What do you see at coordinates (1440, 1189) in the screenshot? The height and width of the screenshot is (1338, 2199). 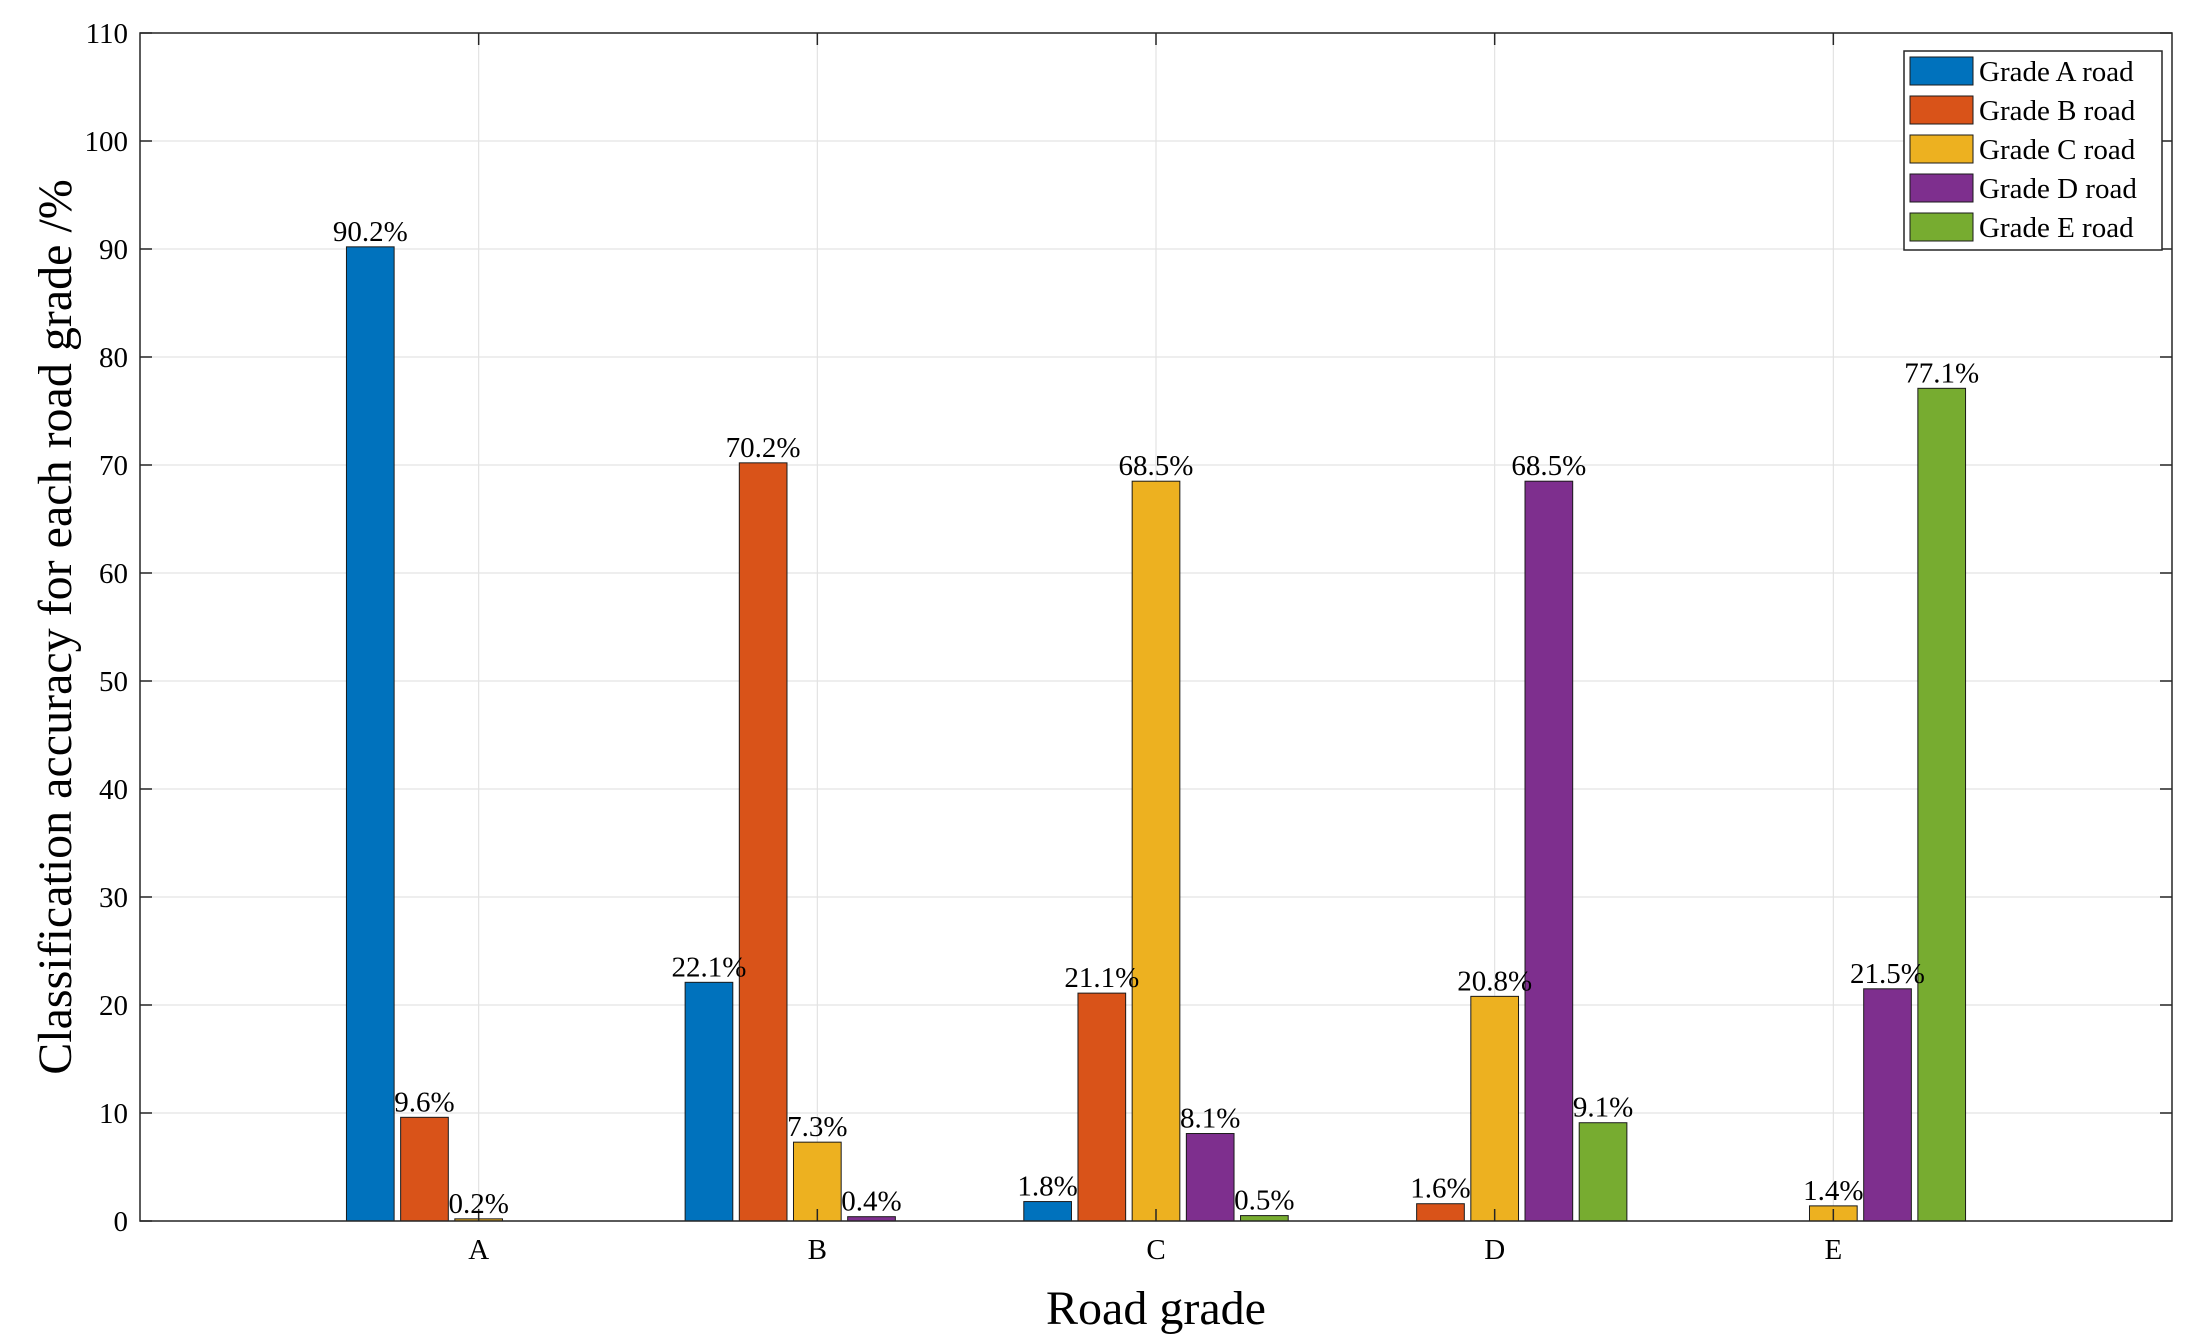 I see `data-label: 1.6%` at bounding box center [1440, 1189].